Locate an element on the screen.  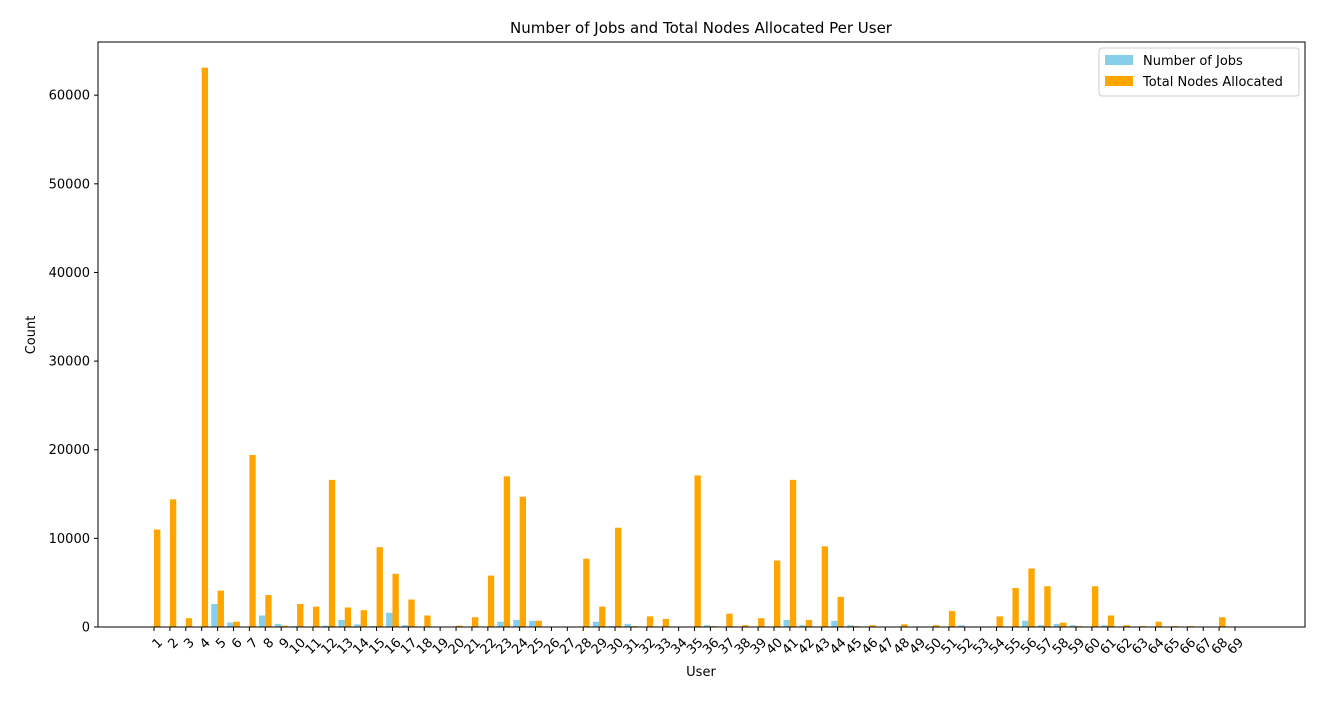
y-tick-label: 50000 is located at coordinates (69, 184).